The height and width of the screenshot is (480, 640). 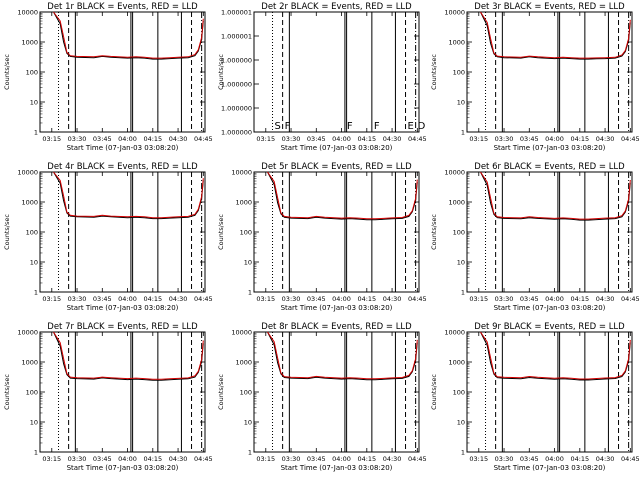 I want to click on chart-title: Det 9r BLACK = Events, RED = LLD, so click(x=549, y=327).